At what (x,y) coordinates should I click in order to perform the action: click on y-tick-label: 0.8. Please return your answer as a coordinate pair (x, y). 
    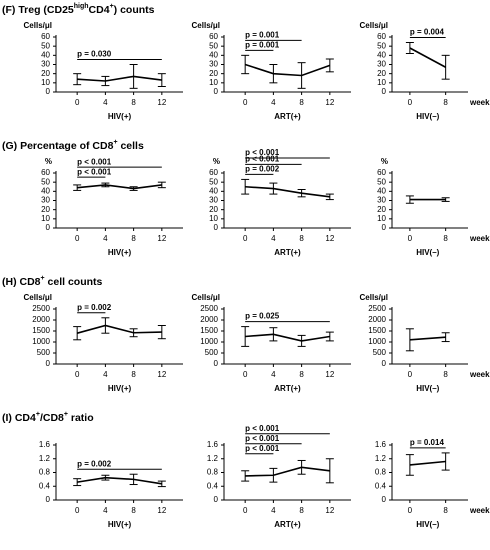
    Looking at the image, I should click on (45, 472).